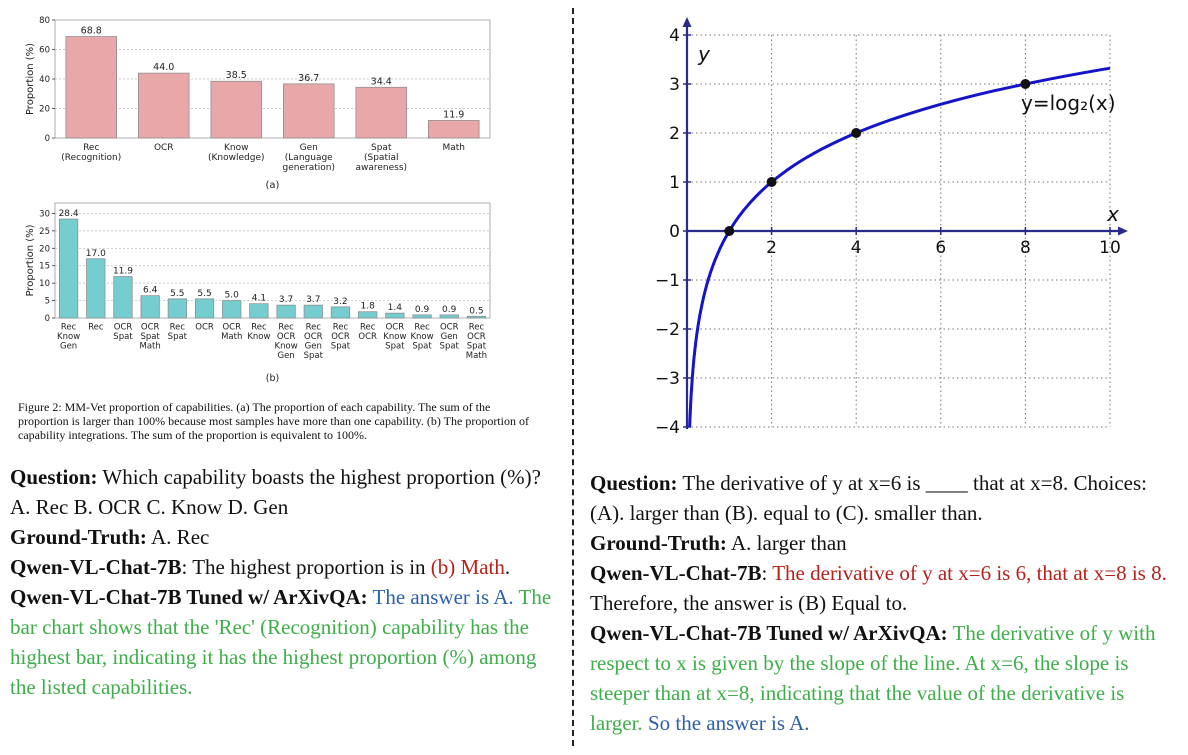  What do you see at coordinates (30, 260) in the screenshot?
I see `y-axis-label: Proportion (%)` at bounding box center [30, 260].